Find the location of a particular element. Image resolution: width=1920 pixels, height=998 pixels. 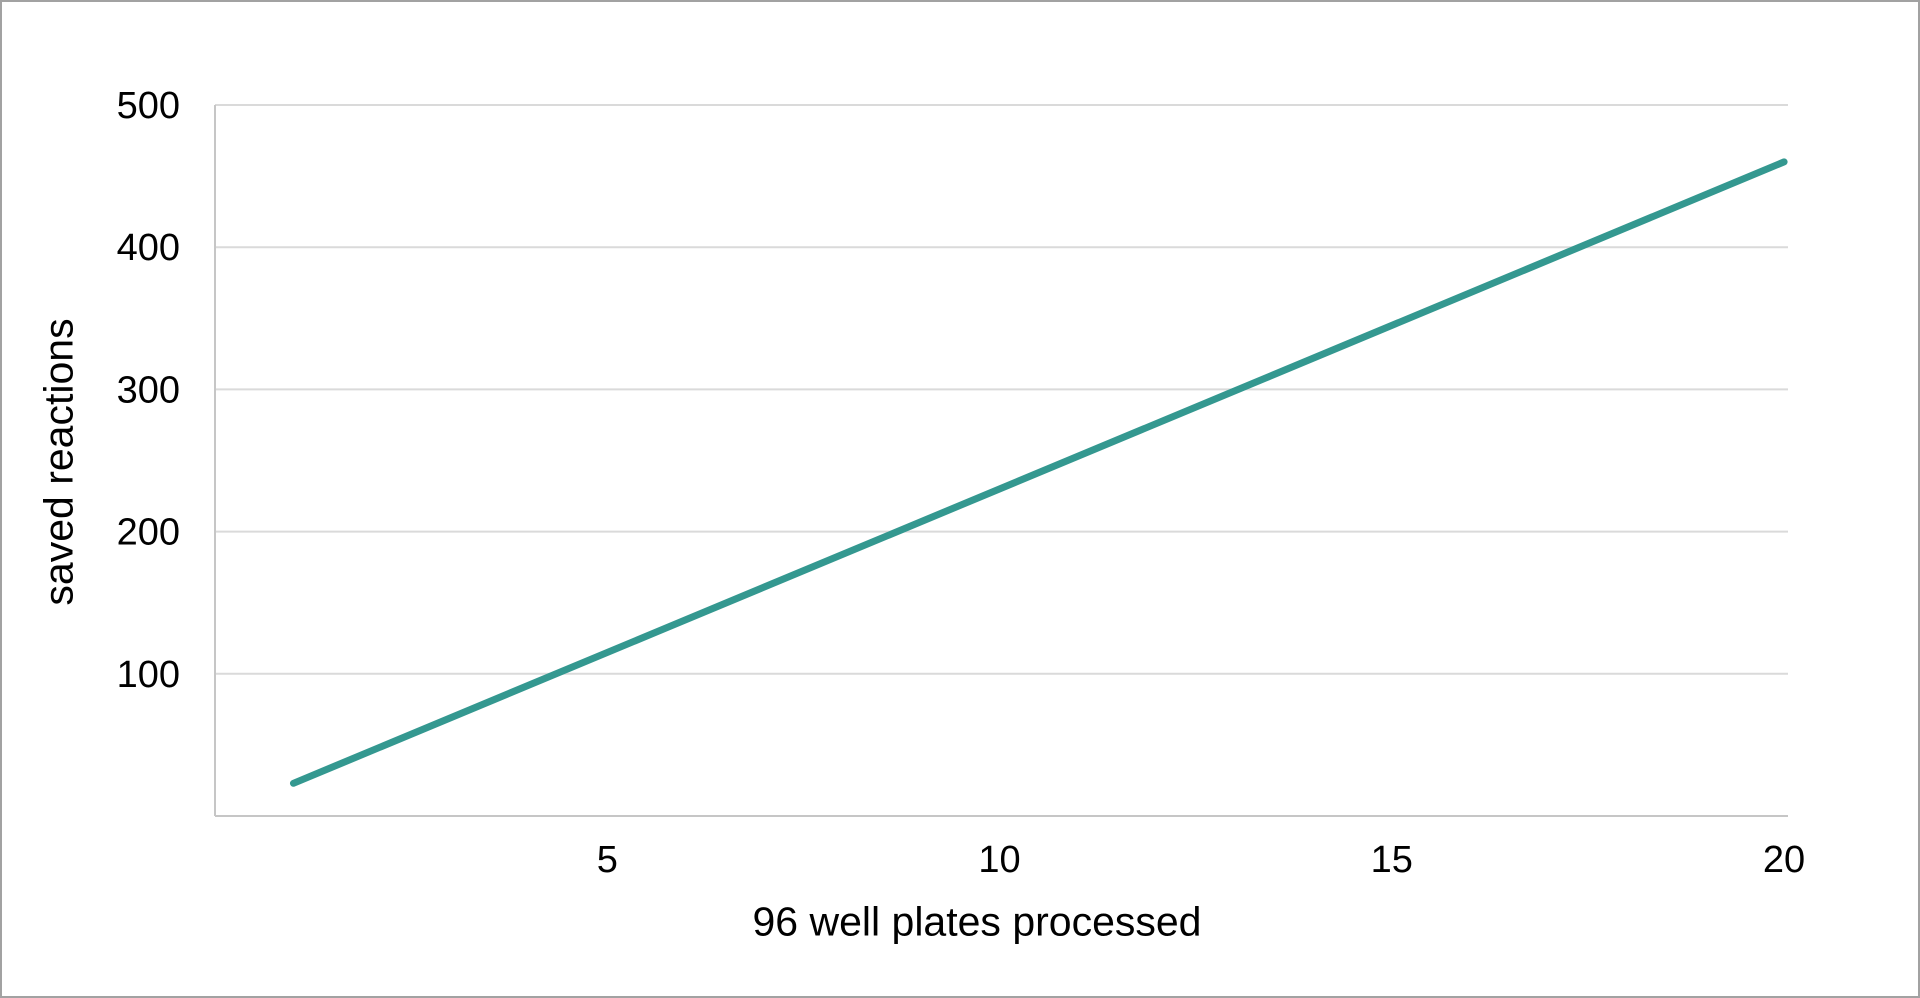

y-tick-label-500: 500 is located at coordinates (148, 106).